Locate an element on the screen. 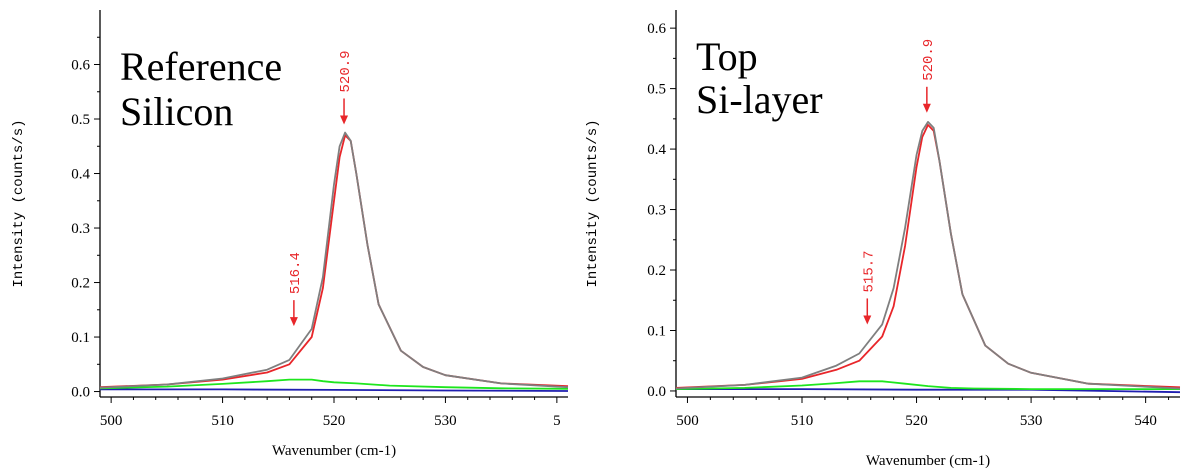  panel-title-line-2: Si-layer is located at coordinates (759, 99).